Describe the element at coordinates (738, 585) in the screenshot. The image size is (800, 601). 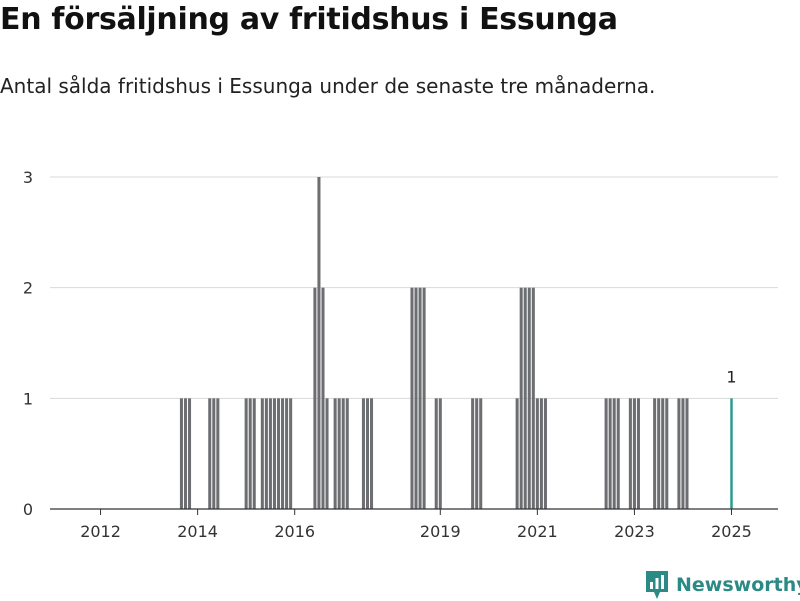
I see `brand-name: Newsworthy` at that location.